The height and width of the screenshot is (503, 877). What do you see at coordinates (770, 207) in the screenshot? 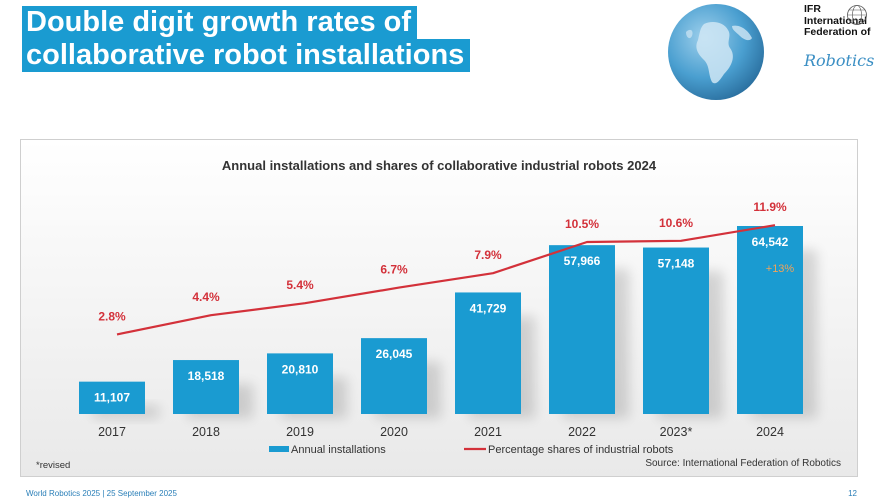
I see `share-label: 11.9%` at bounding box center [770, 207].